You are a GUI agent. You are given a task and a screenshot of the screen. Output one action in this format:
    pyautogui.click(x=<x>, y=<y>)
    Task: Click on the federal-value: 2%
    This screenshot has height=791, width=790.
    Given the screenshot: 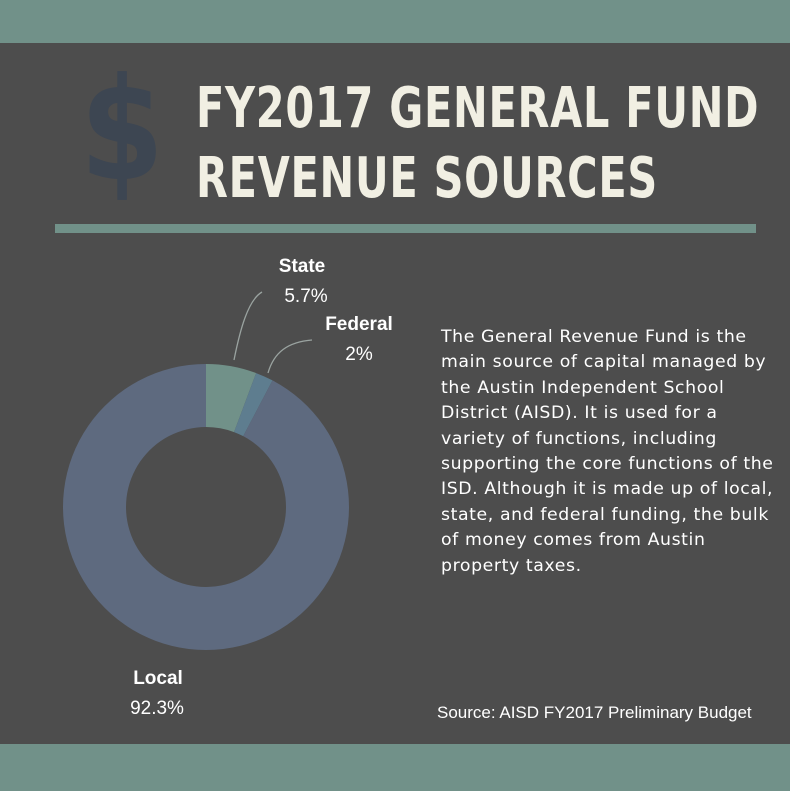 What is the action you would take?
    pyautogui.click(x=359, y=354)
    